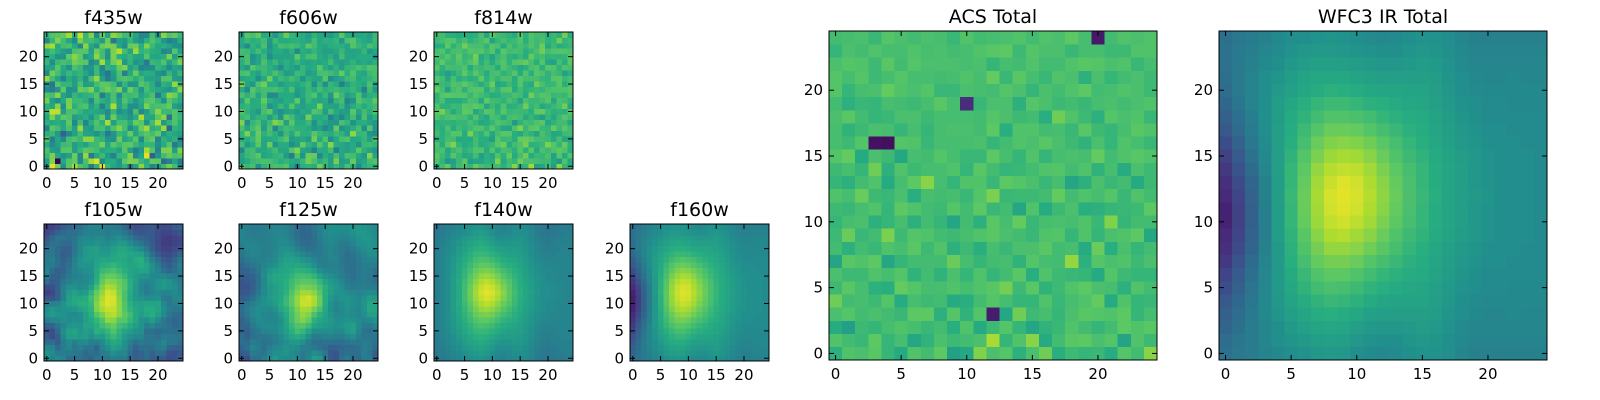 This screenshot has width=1600, height=400. I want to click on heatmap-cells, so click(504, 293).